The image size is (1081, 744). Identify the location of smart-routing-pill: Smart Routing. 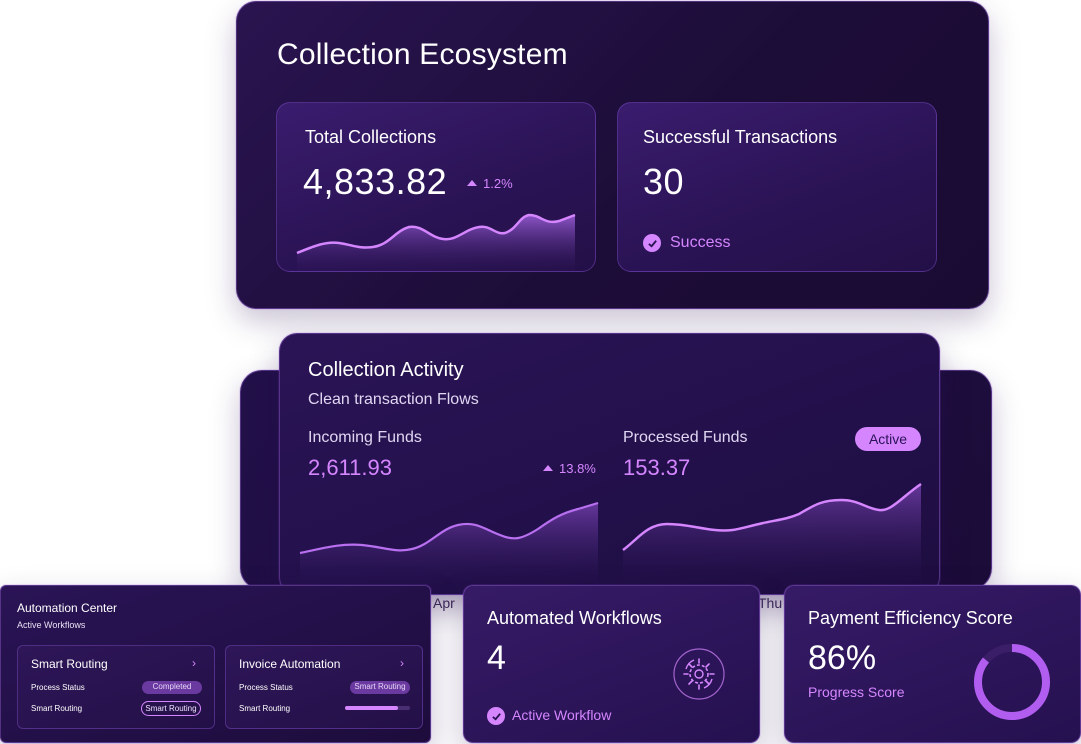
(171, 708).